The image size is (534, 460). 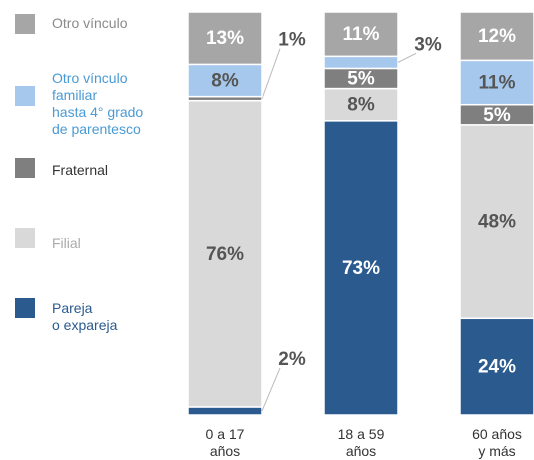 I want to click on value-label: 12%, so click(x=497, y=36).